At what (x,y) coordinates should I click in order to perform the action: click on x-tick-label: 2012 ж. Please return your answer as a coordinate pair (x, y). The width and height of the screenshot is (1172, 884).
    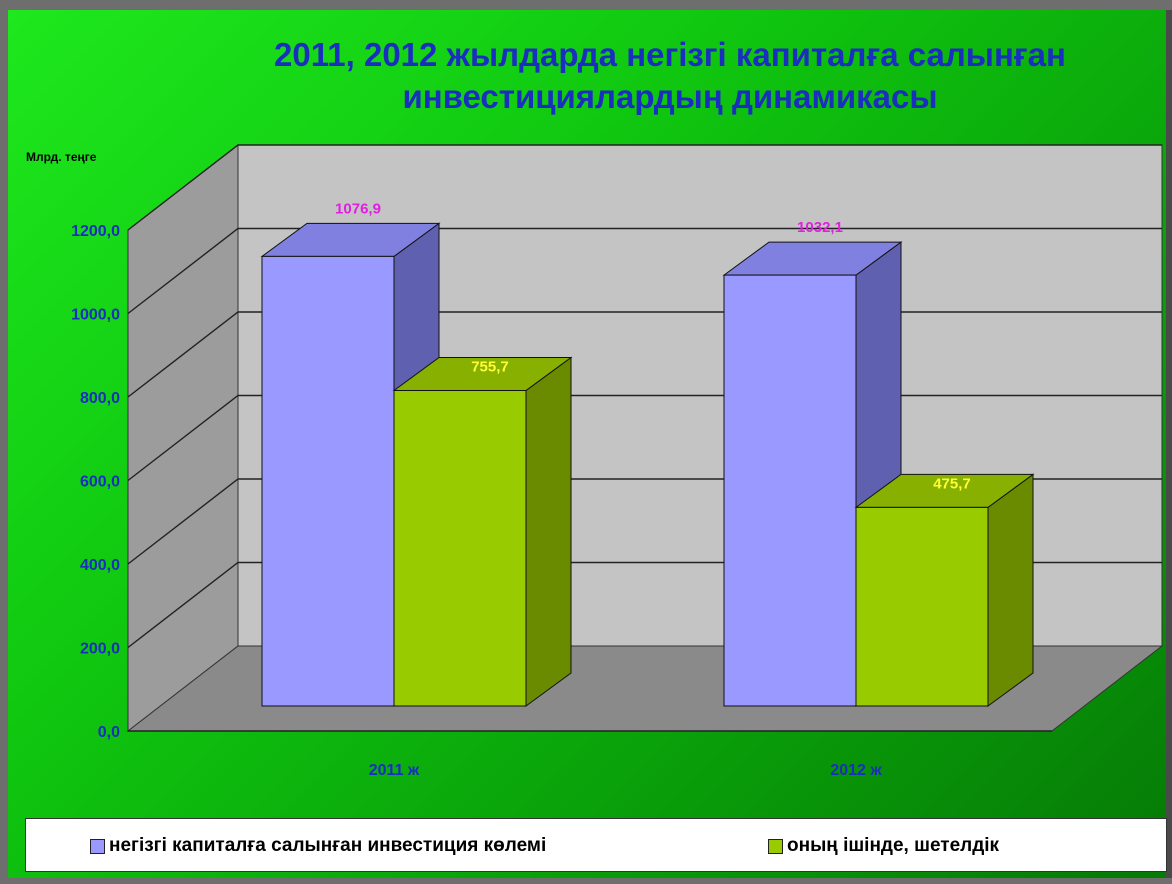
    Looking at the image, I should click on (856, 770).